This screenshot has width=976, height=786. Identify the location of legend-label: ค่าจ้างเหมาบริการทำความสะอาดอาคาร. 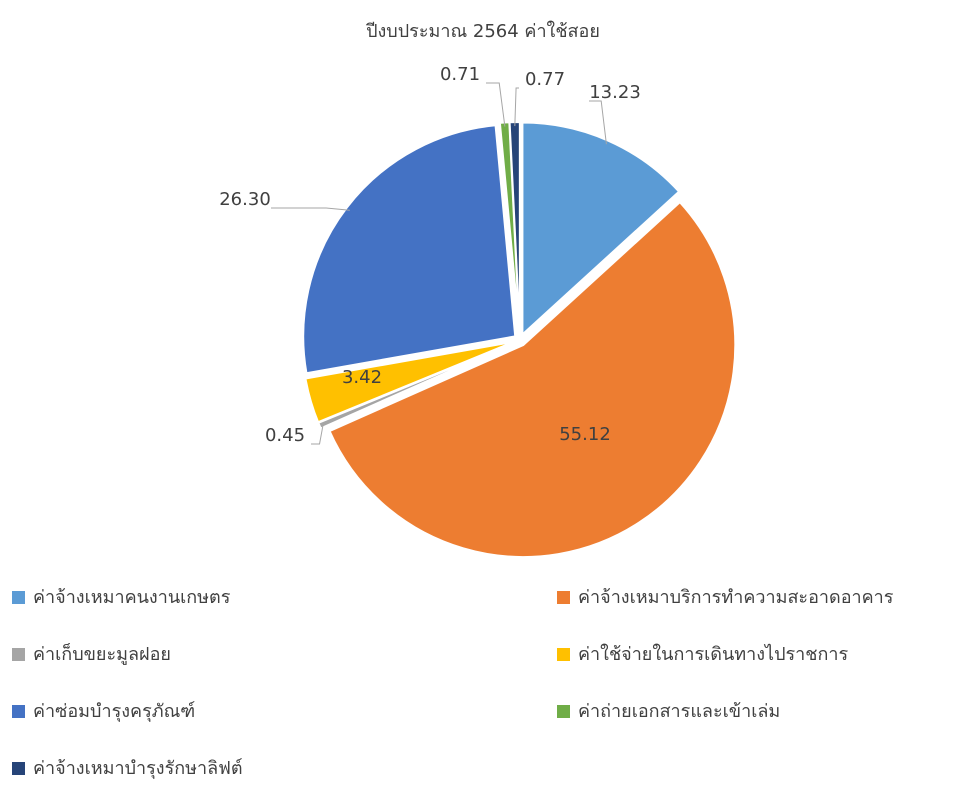
(736, 597).